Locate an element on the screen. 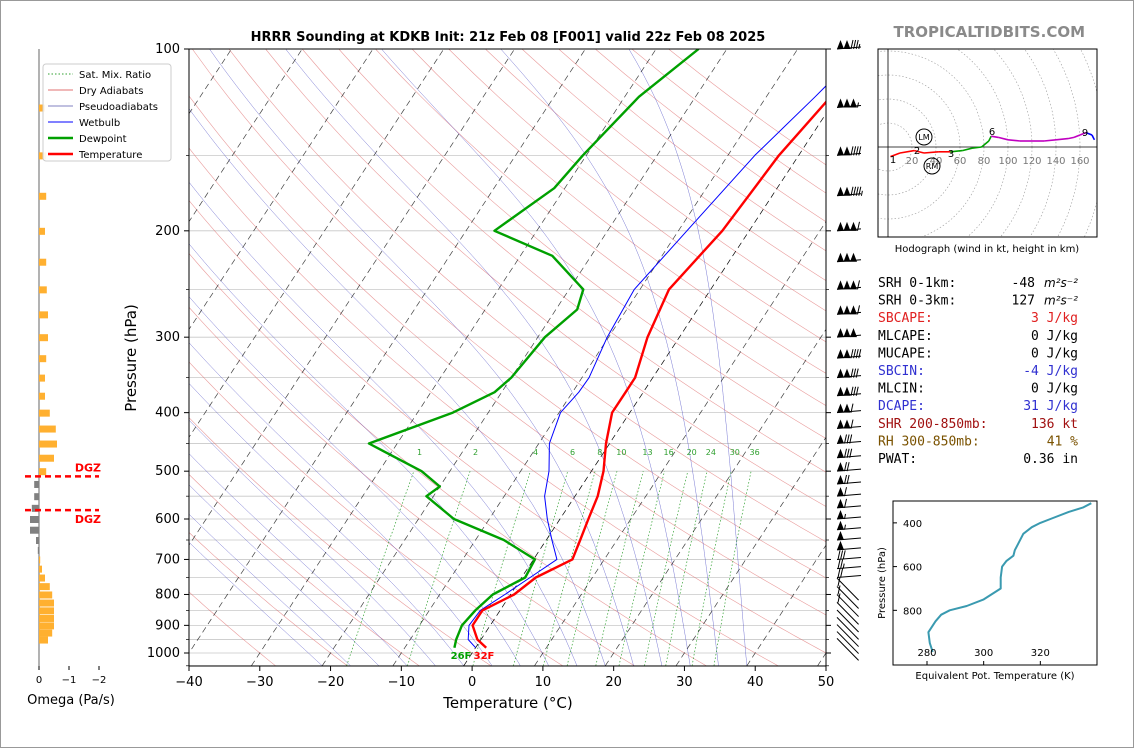  index-label: SHR 200-850mb: is located at coordinates (933, 424).